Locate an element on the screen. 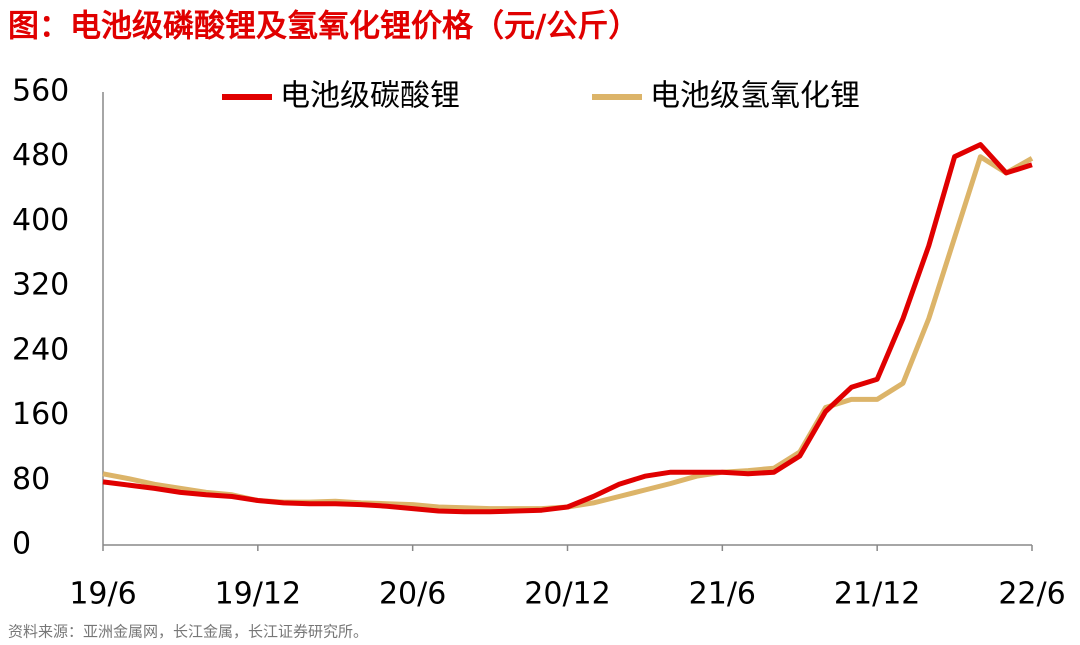 This screenshot has height=645, width=1080. y-tick-label: 240 is located at coordinates (40, 349).